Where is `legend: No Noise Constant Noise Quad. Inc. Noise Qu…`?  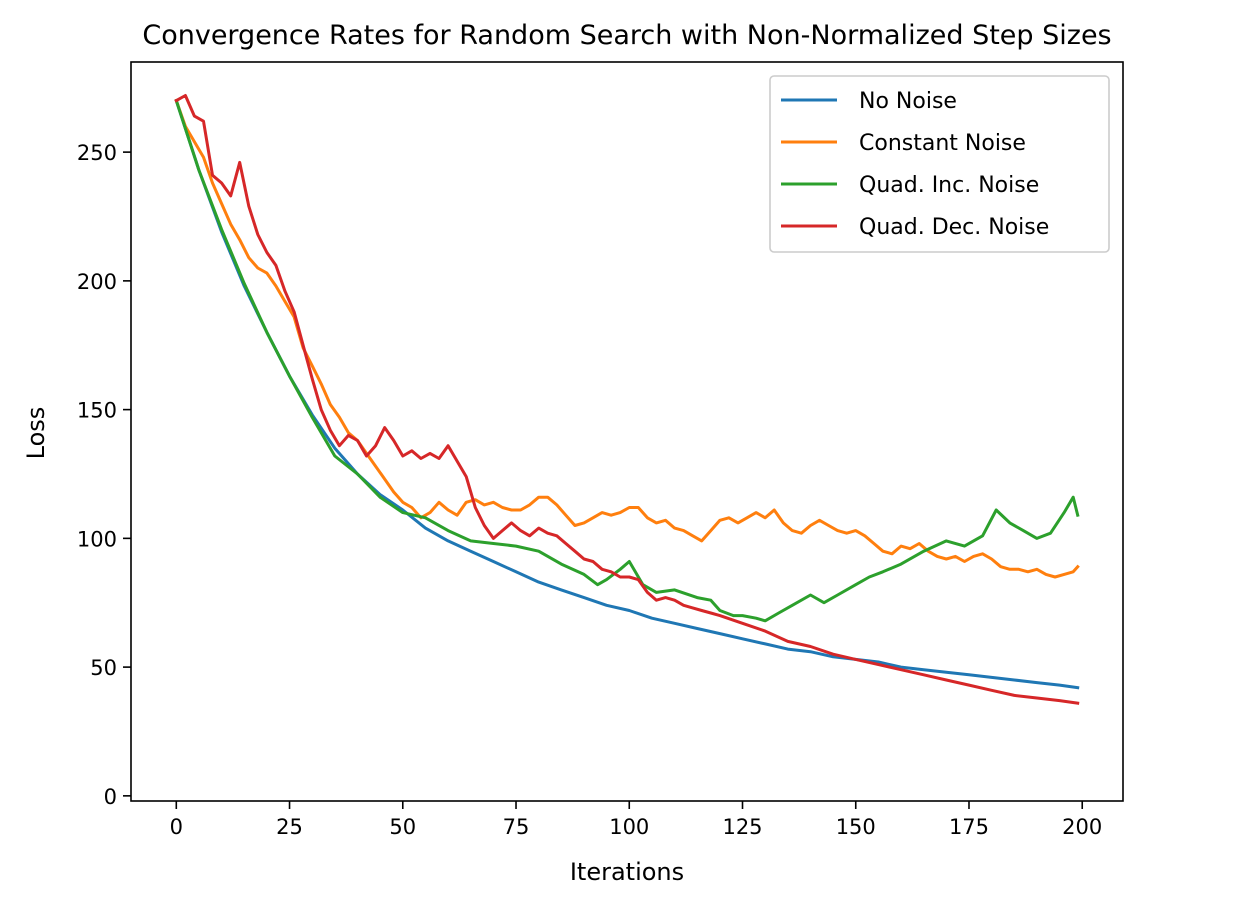 legend: No Noise Constant Noise Quad. Inc. Noise Qu… is located at coordinates (939, 164).